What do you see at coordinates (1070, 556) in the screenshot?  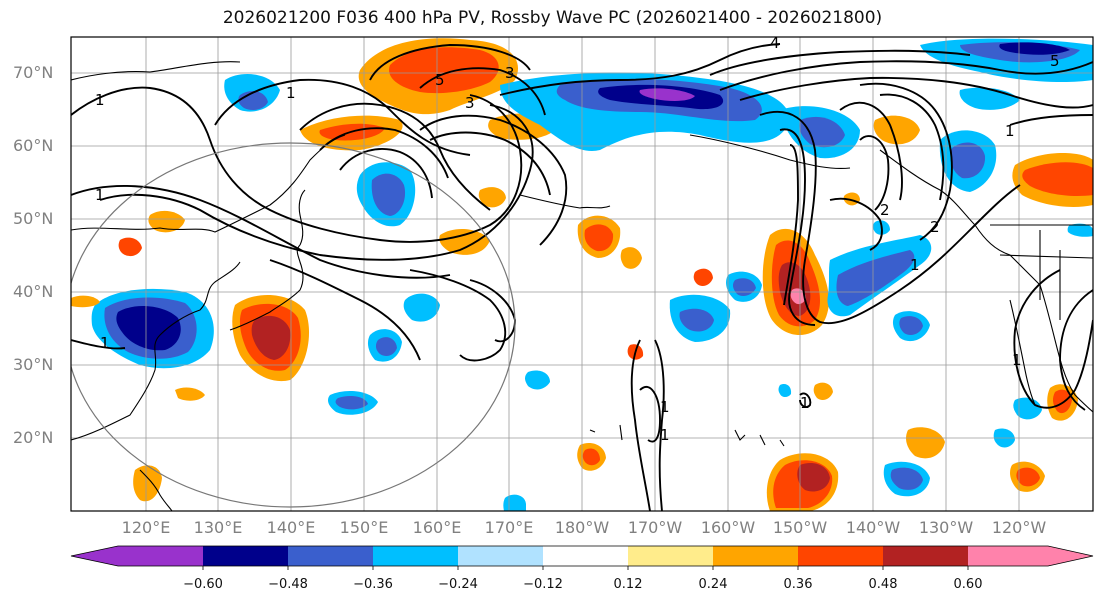 I see `colorbar-extend-high` at bounding box center [1070, 556].